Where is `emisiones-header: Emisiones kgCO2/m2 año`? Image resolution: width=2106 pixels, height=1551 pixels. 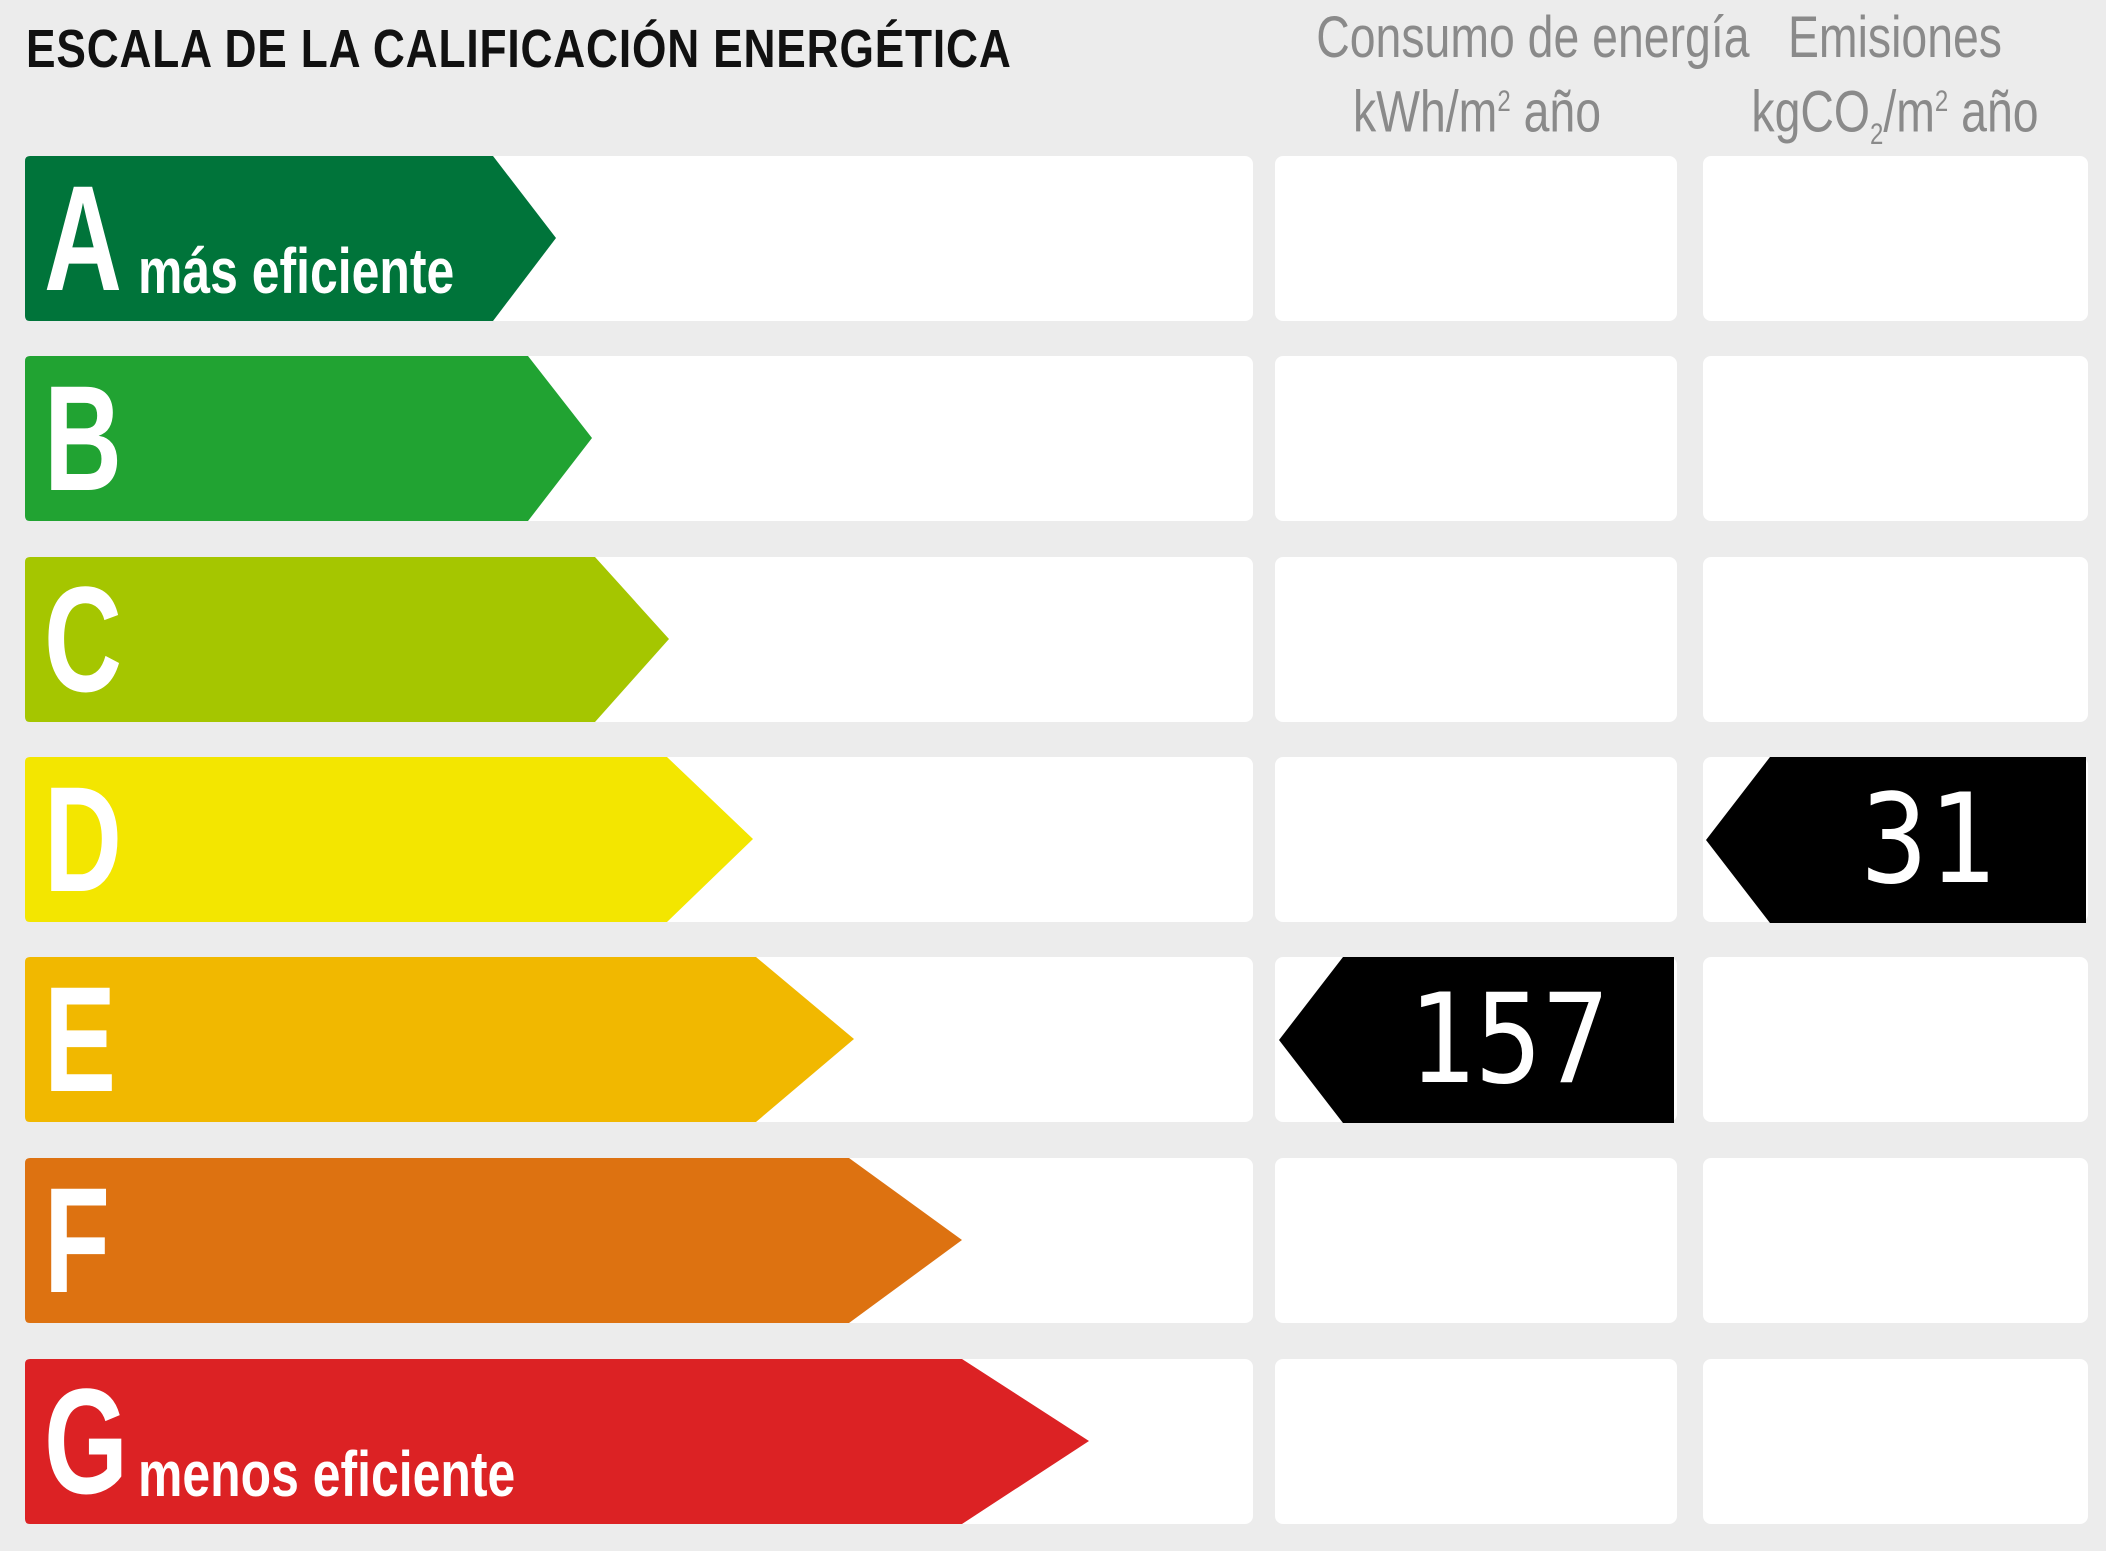
emisiones-header: Emisiones kgCO2/m2 año is located at coordinates (1895, 86).